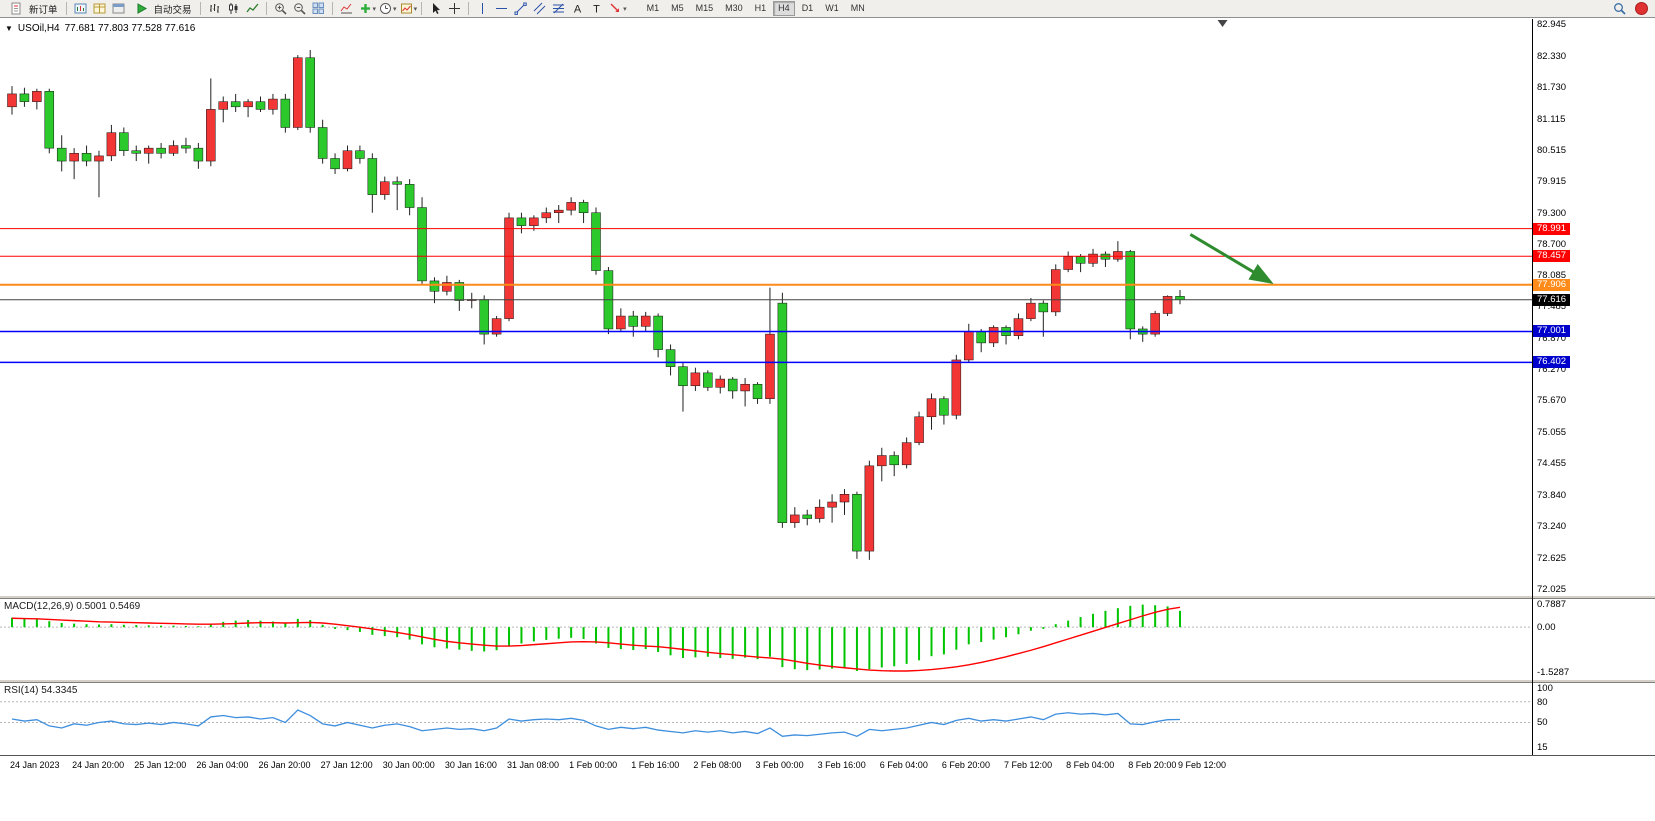  I want to click on candlestick-chart-type-icon, so click(233, 9).